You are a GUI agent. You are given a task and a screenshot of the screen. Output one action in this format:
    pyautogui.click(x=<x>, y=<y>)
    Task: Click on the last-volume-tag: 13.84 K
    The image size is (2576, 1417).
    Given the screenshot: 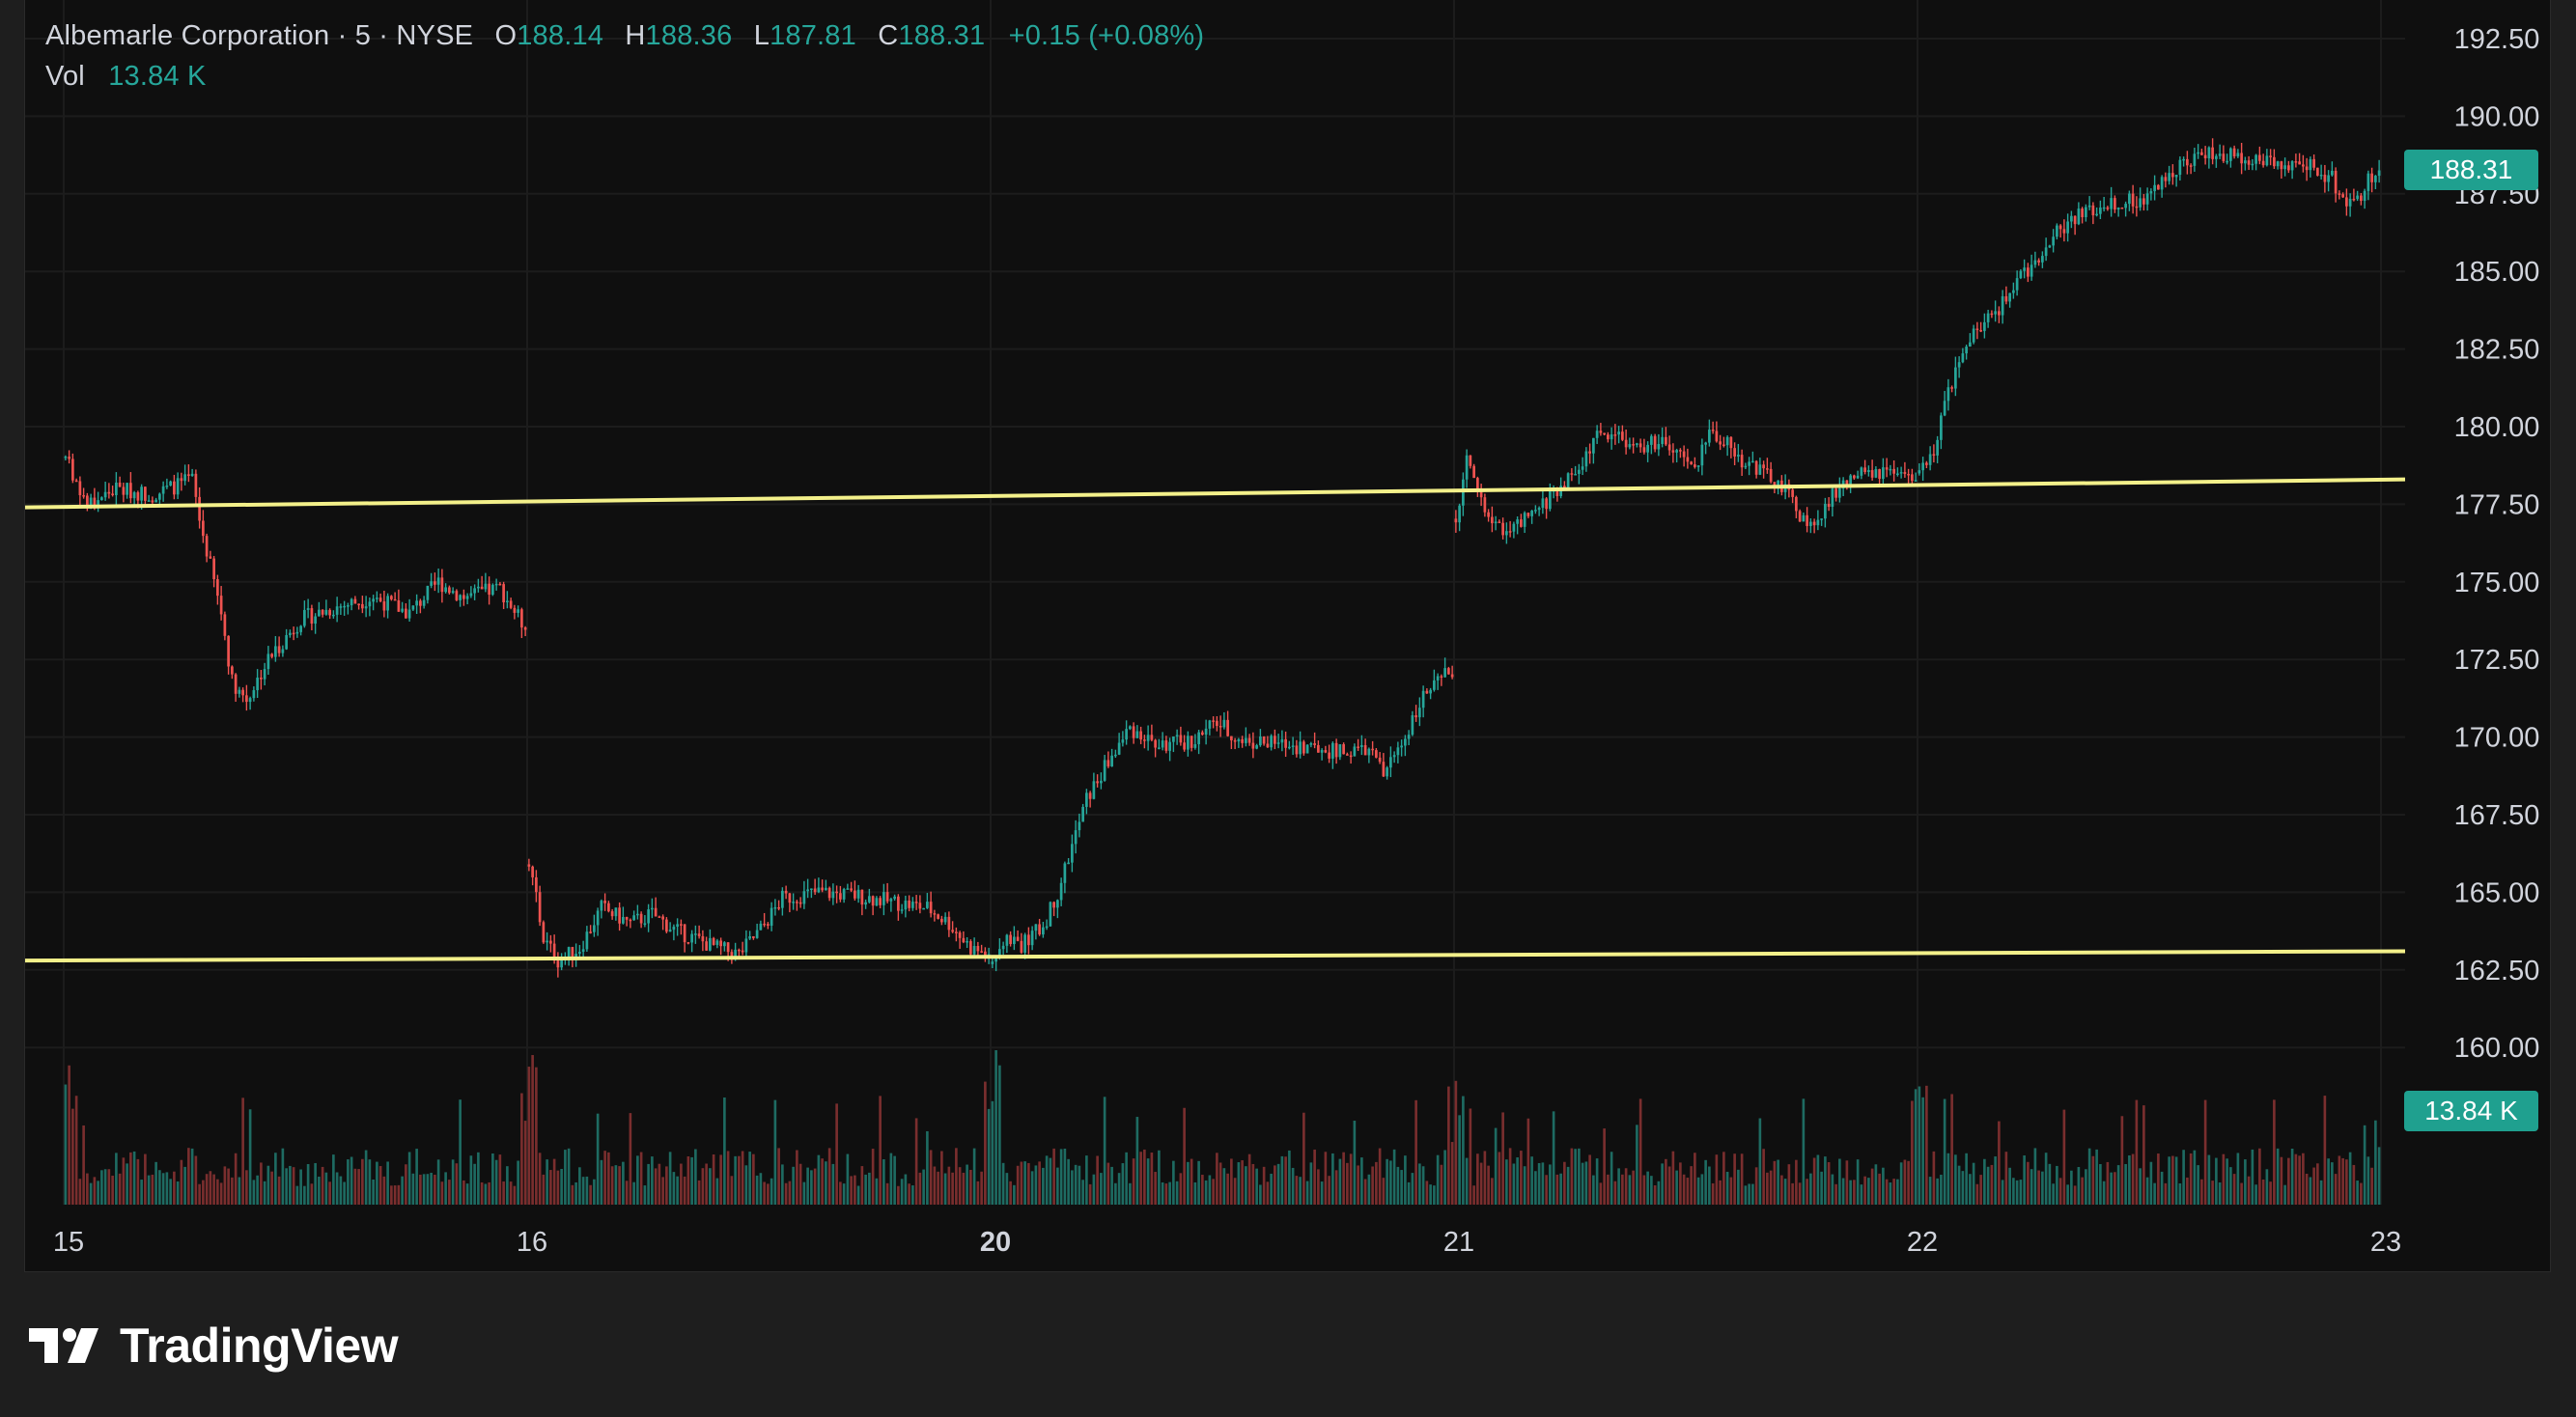 What is the action you would take?
    pyautogui.click(x=2471, y=1111)
    